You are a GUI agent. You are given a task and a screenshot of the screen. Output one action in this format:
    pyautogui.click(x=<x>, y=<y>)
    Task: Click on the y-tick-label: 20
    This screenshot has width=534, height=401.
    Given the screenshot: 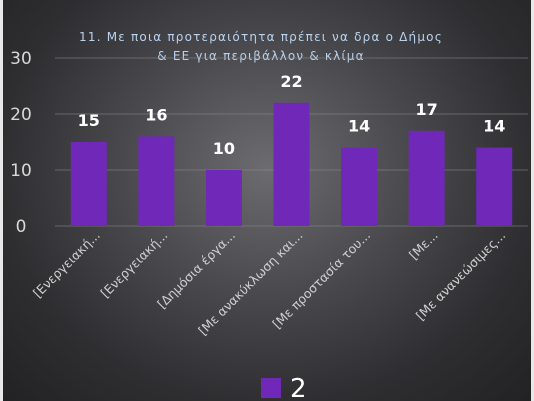 What is the action you would take?
    pyautogui.click(x=21, y=115)
    